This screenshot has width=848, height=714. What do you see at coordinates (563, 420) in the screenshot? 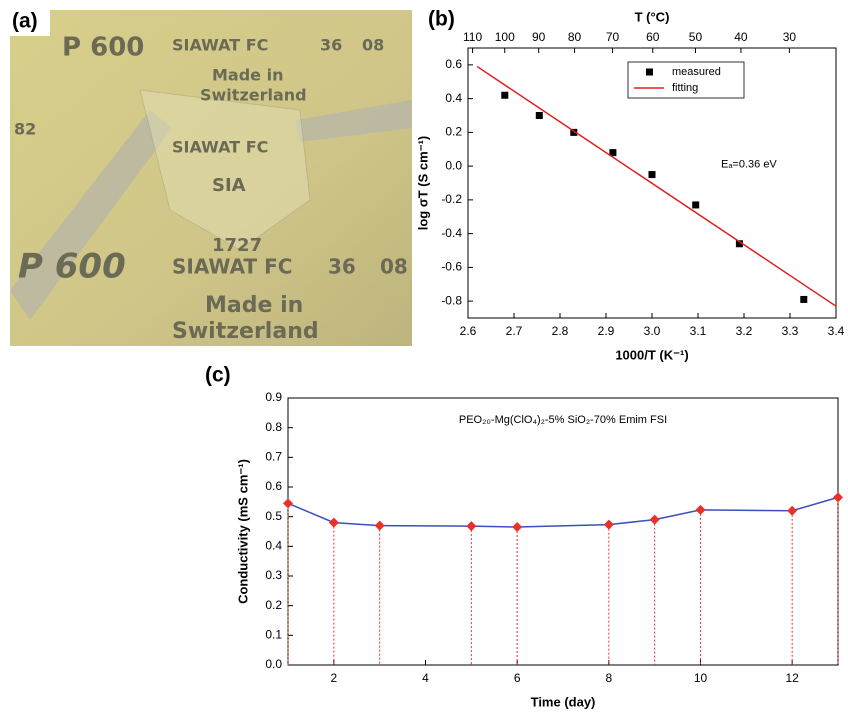
I see `annotation: PEO₂₀-Mg(ClO₄)₂-5% SiO₂-70% Emim FSI` at bounding box center [563, 420].